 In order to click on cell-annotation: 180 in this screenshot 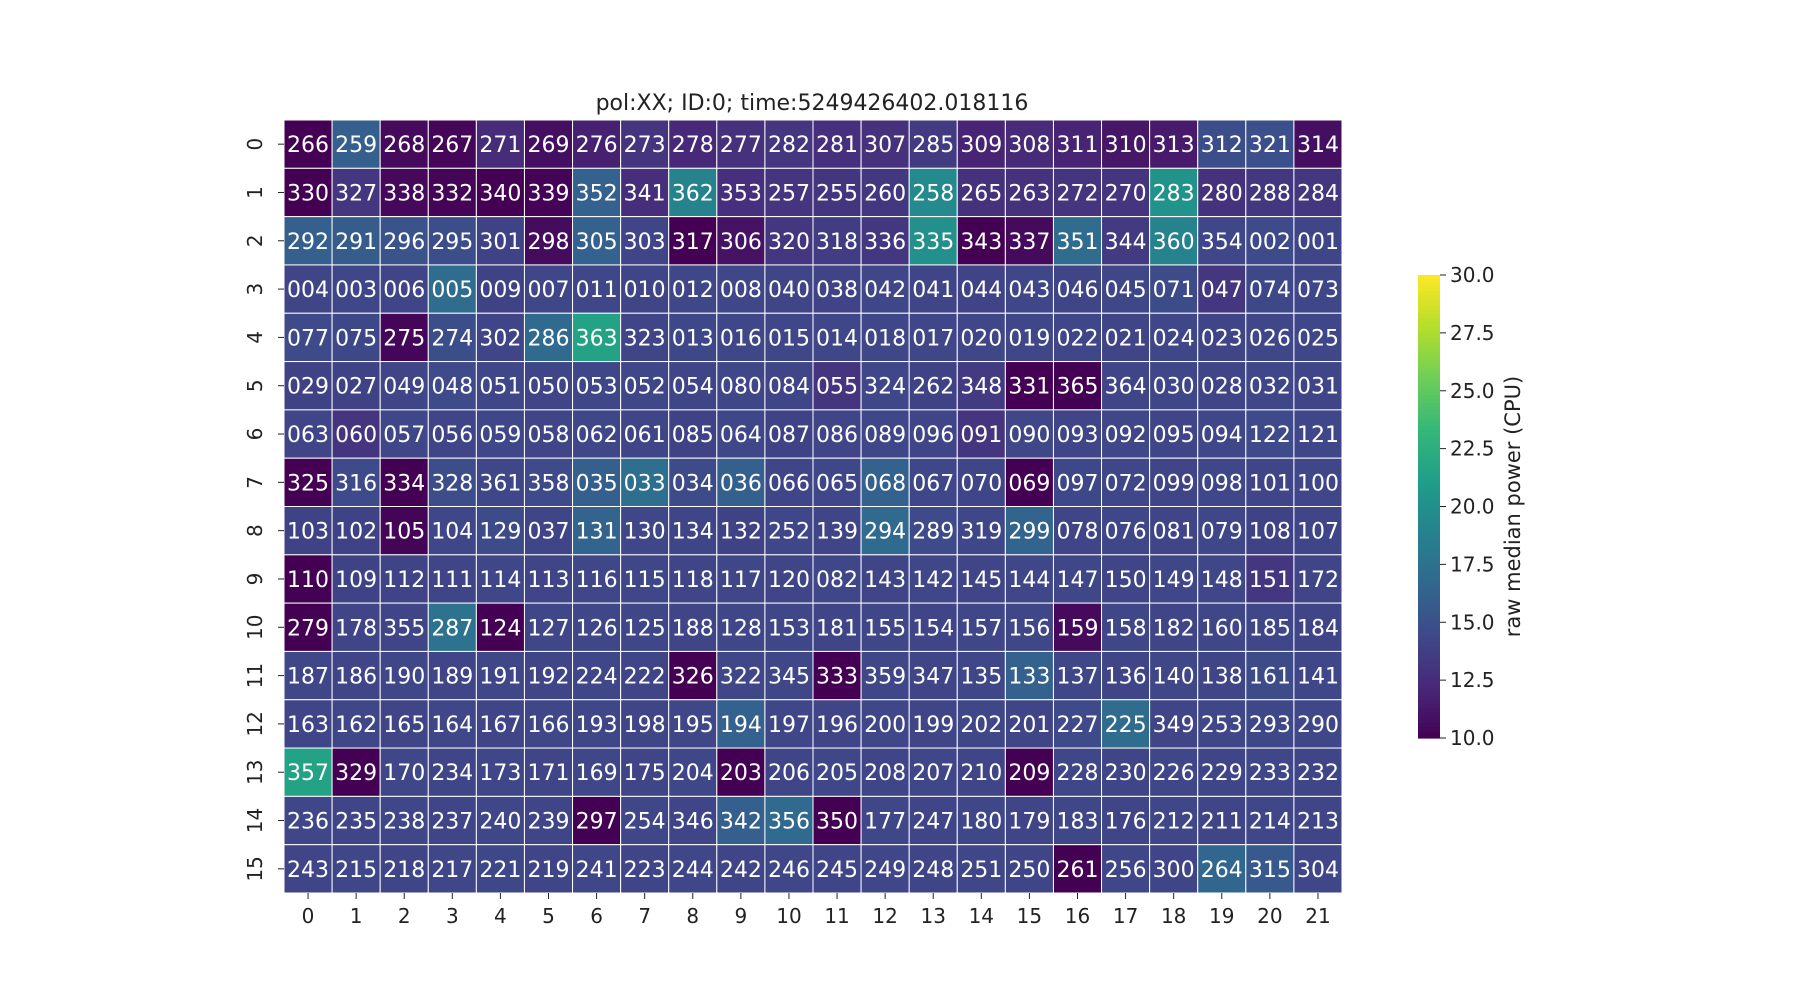, I will do `click(981, 822)`.